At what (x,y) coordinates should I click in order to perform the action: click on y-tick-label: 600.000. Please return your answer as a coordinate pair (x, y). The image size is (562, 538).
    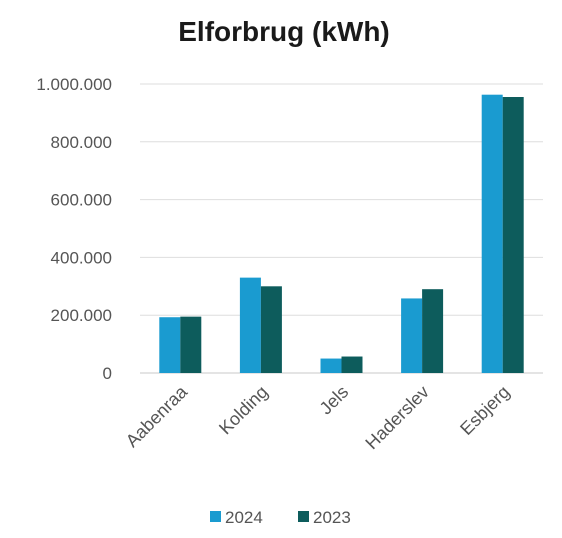
    Looking at the image, I should click on (81, 200).